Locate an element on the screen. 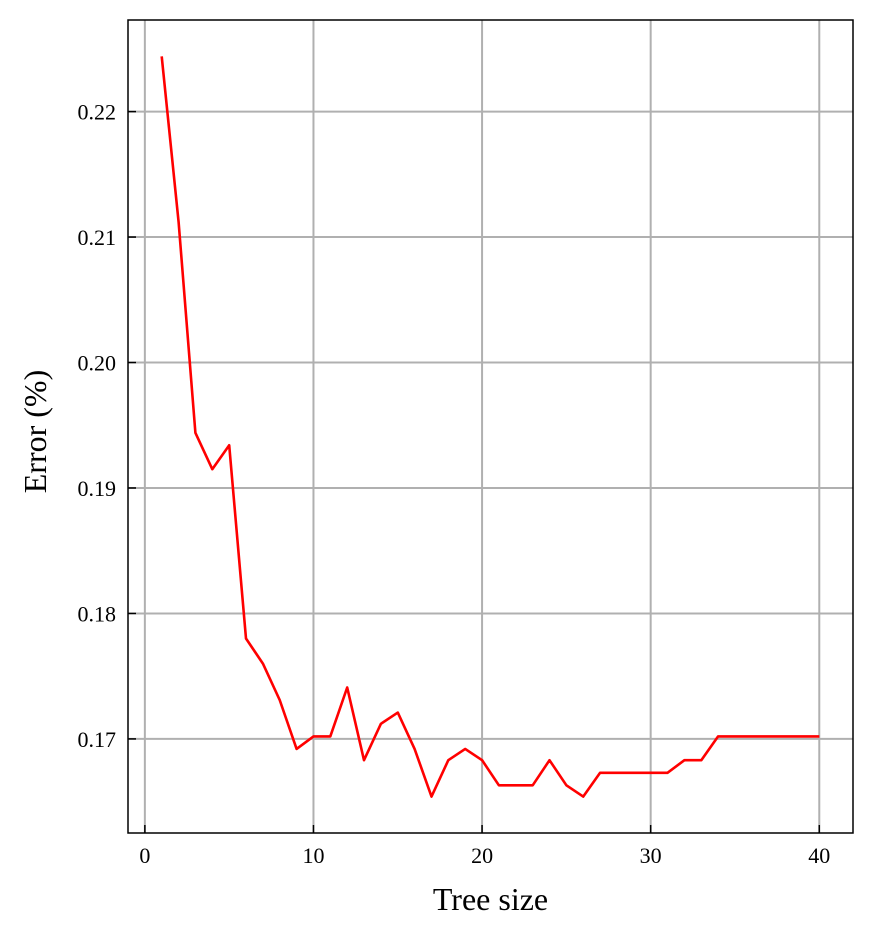 Image resolution: width=872 pixels, height=937 pixels. y-tick-label: 0.17 is located at coordinates (97, 739).